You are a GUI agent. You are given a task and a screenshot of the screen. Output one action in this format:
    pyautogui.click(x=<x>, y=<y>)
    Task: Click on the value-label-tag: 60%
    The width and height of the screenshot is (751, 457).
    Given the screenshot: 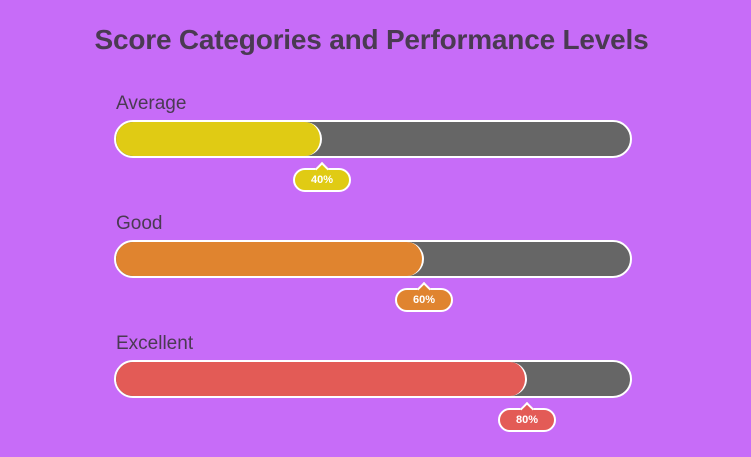 What is the action you would take?
    pyautogui.click(x=424, y=296)
    